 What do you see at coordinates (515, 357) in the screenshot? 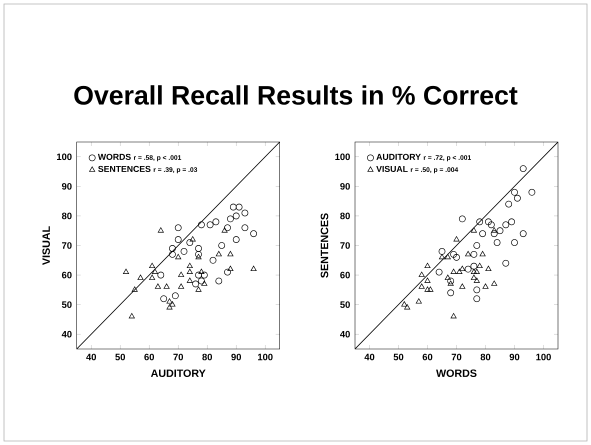
I see `x-tick-label: 90` at bounding box center [515, 357].